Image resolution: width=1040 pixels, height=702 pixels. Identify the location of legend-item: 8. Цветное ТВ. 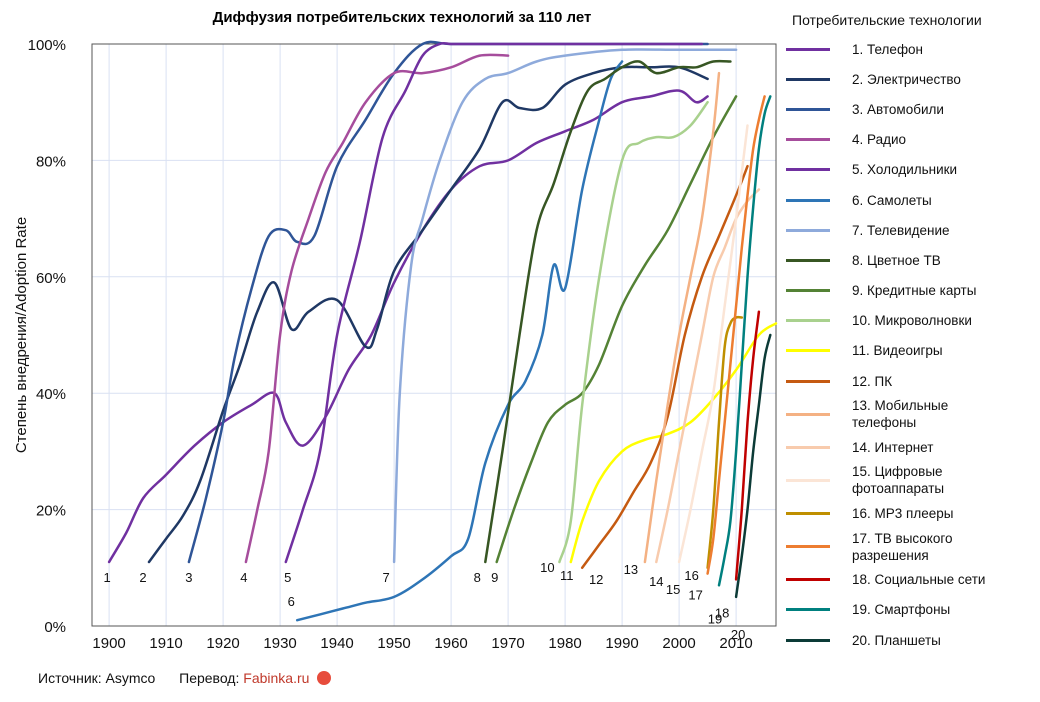
(909, 260).